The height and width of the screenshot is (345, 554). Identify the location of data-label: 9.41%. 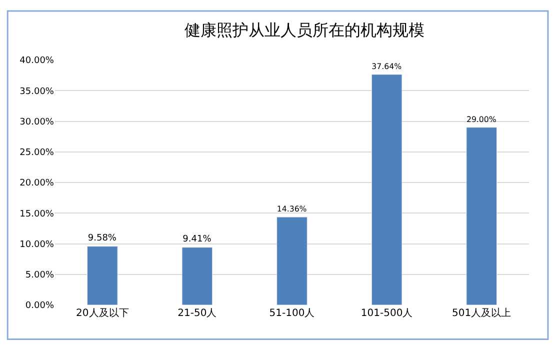
(197, 239).